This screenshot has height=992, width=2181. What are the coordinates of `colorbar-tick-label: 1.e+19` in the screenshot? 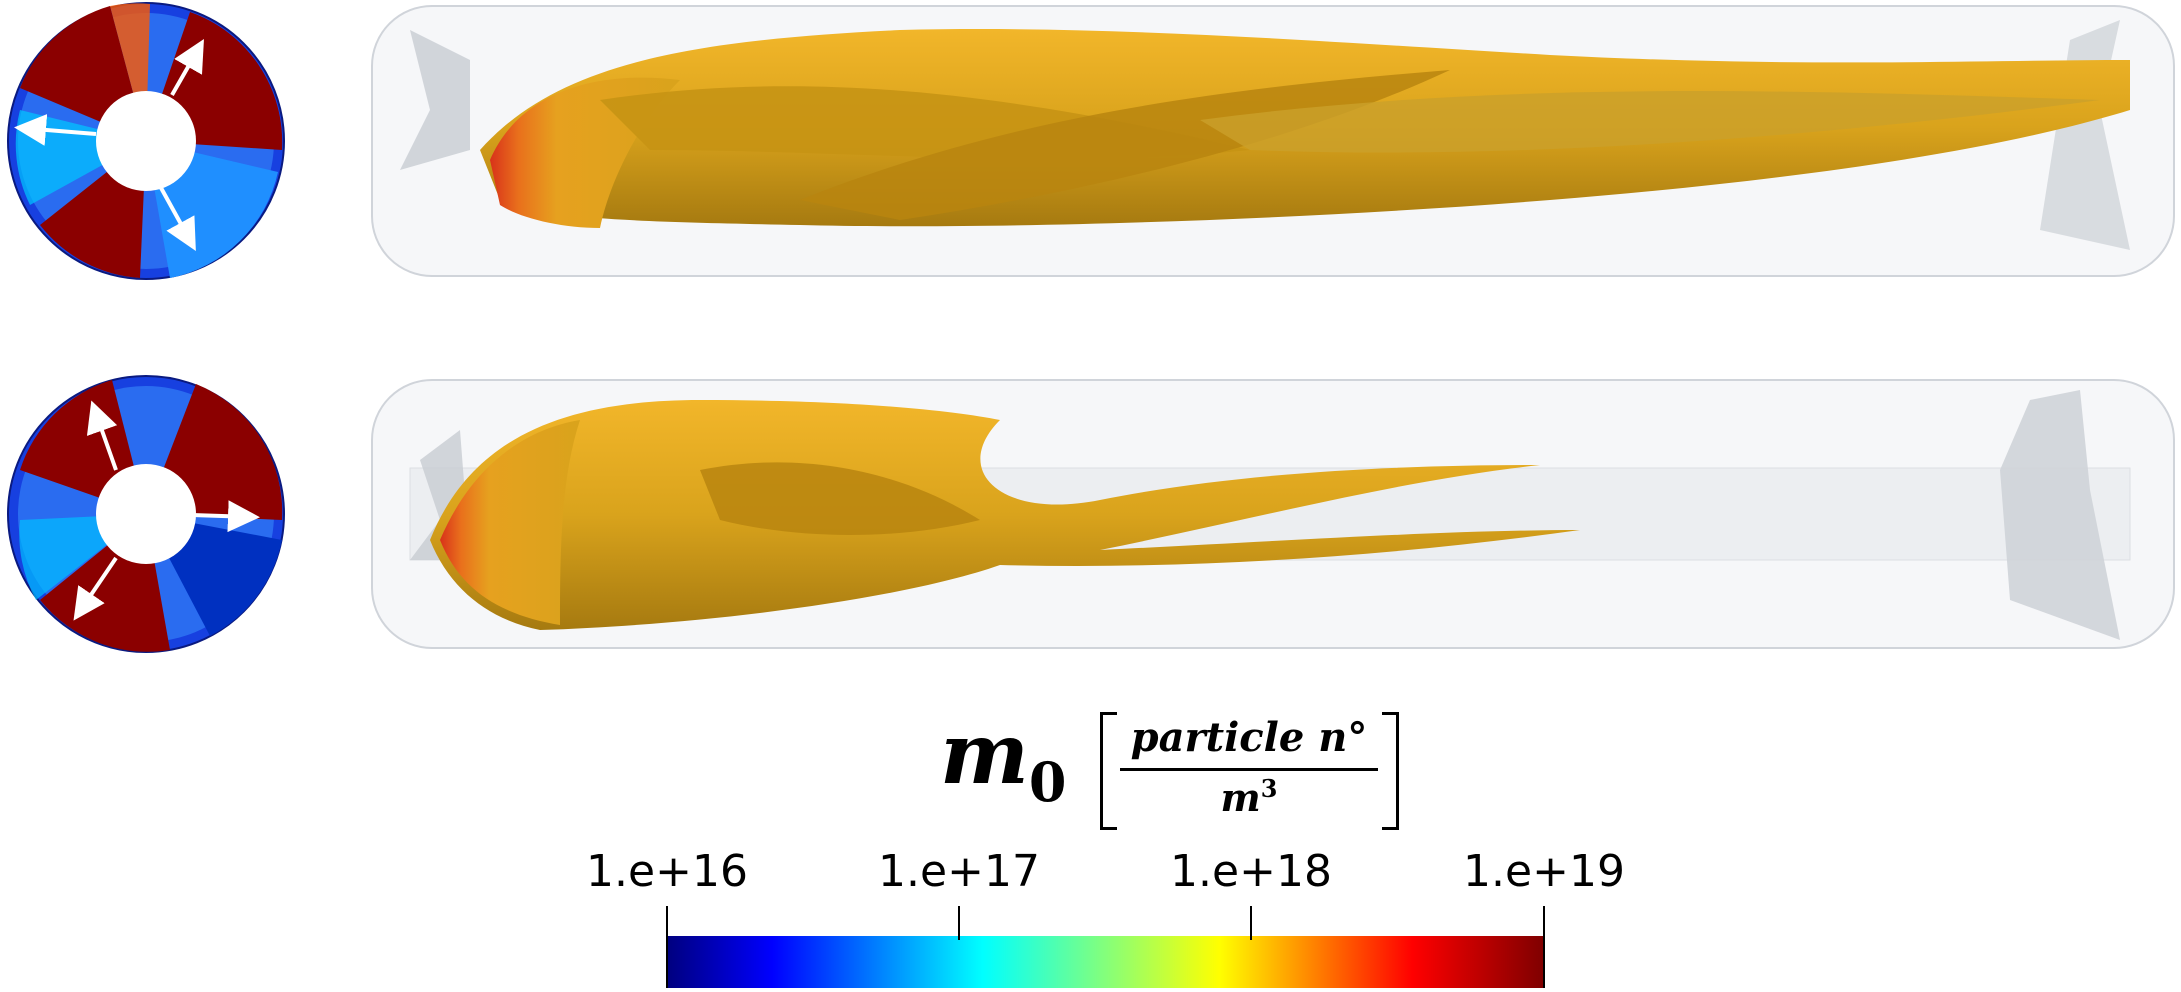 It's located at (1544, 871).